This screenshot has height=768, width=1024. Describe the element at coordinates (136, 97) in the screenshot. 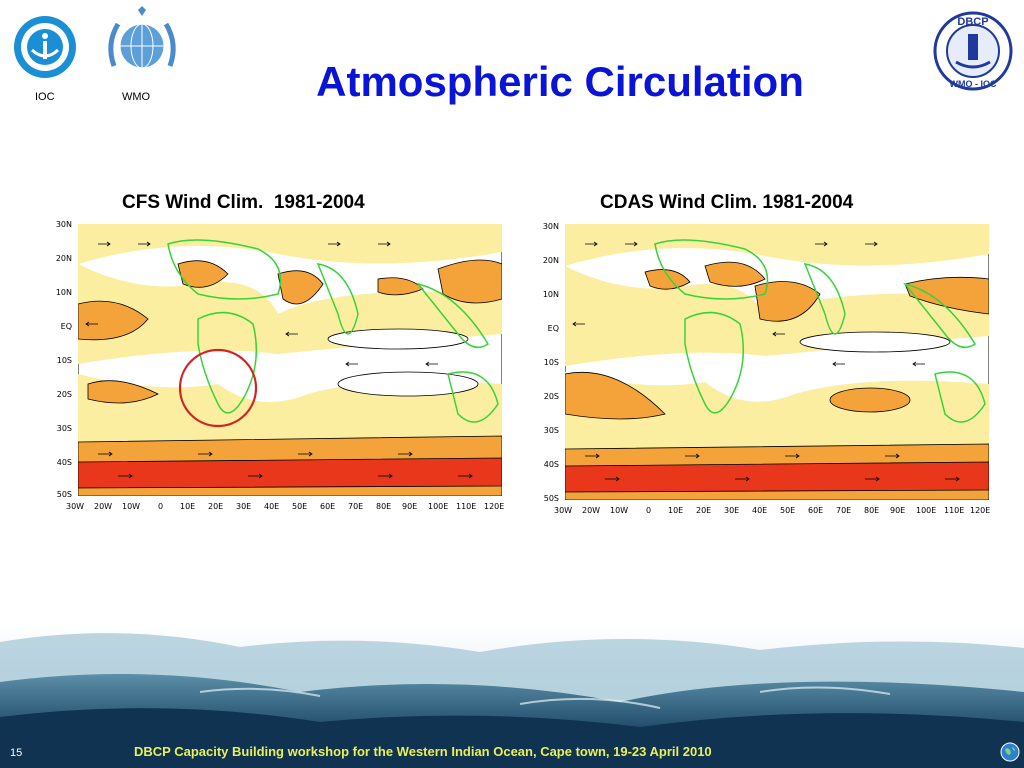

I see `wmo-logo-label: WMO` at that location.